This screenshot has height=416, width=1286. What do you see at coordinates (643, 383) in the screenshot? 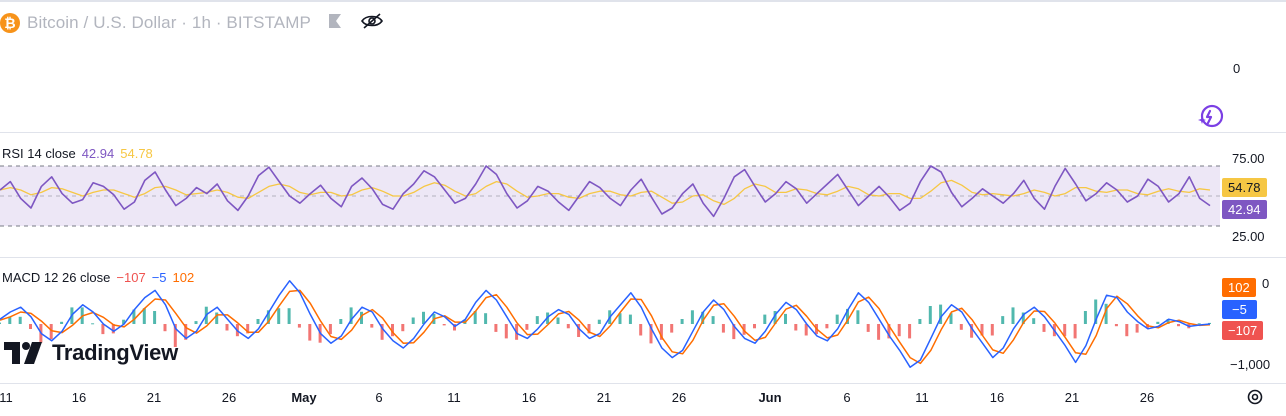
I see `time-axis-divider` at bounding box center [643, 383].